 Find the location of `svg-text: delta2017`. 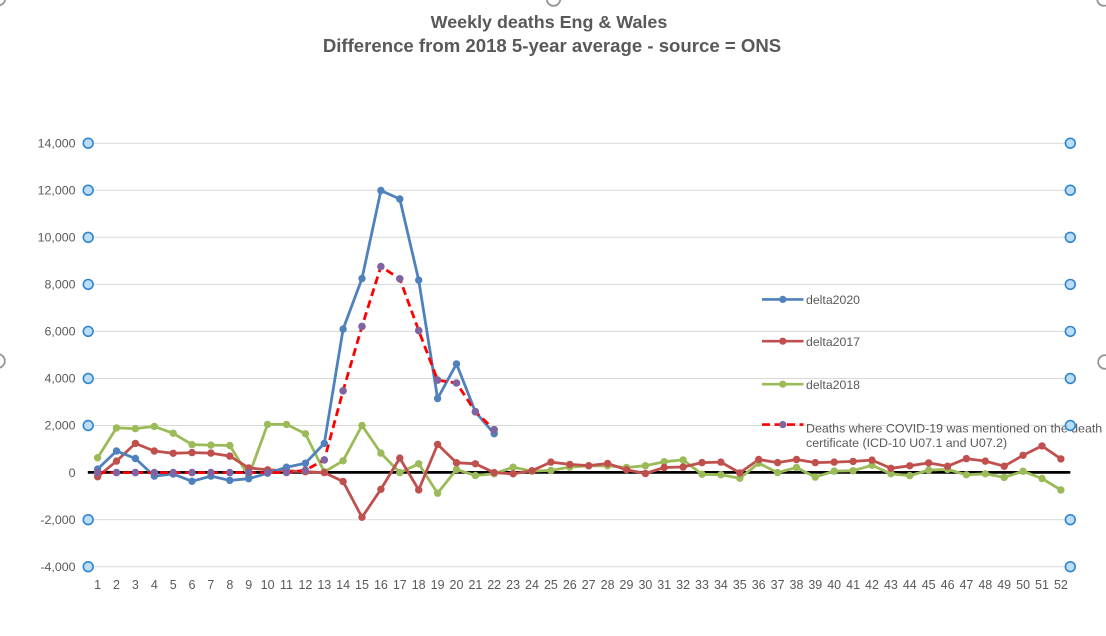

svg-text: delta2017 is located at coordinates (833, 342).